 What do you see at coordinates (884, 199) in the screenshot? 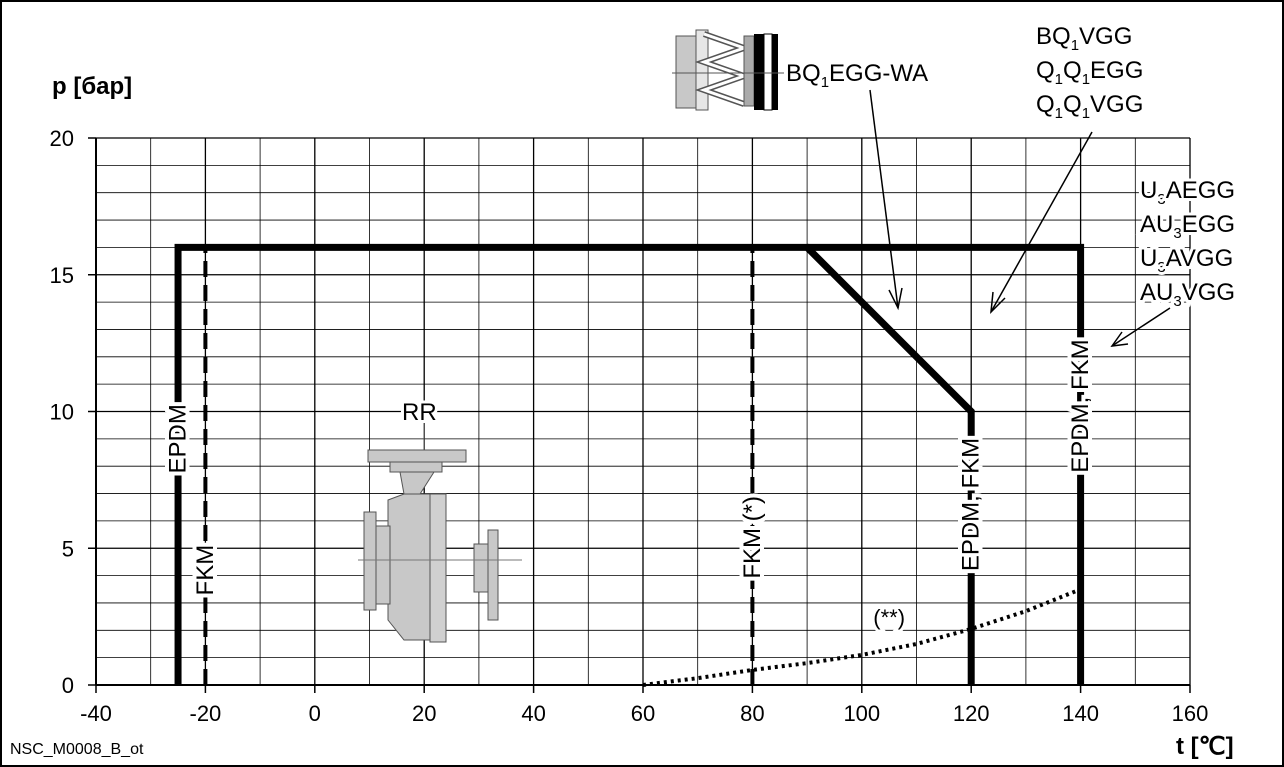
I see `arrow-seal-wa` at bounding box center [884, 199].